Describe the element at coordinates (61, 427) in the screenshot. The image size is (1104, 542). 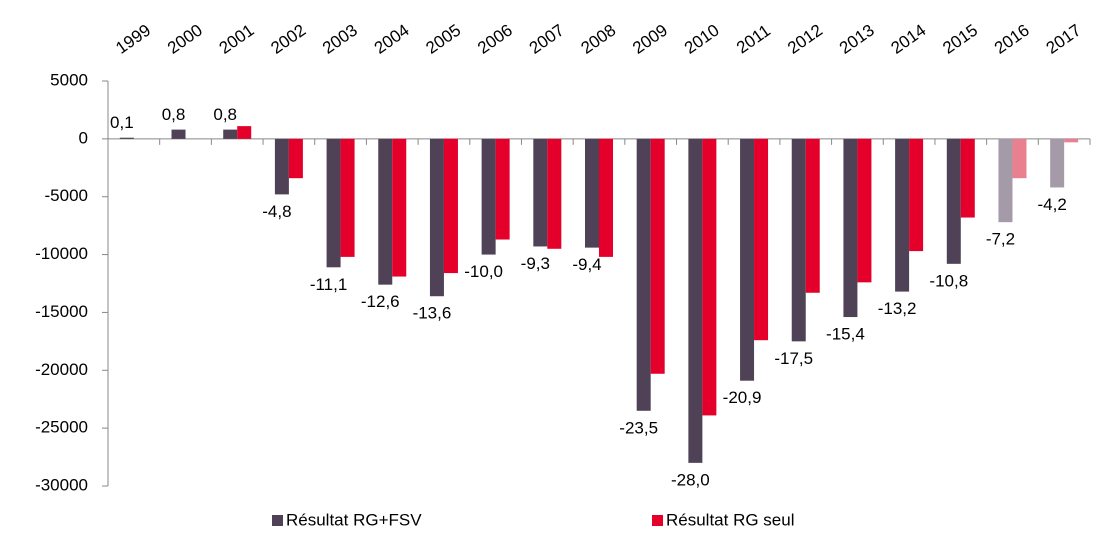
I see `y-tick-label: -25000` at that location.